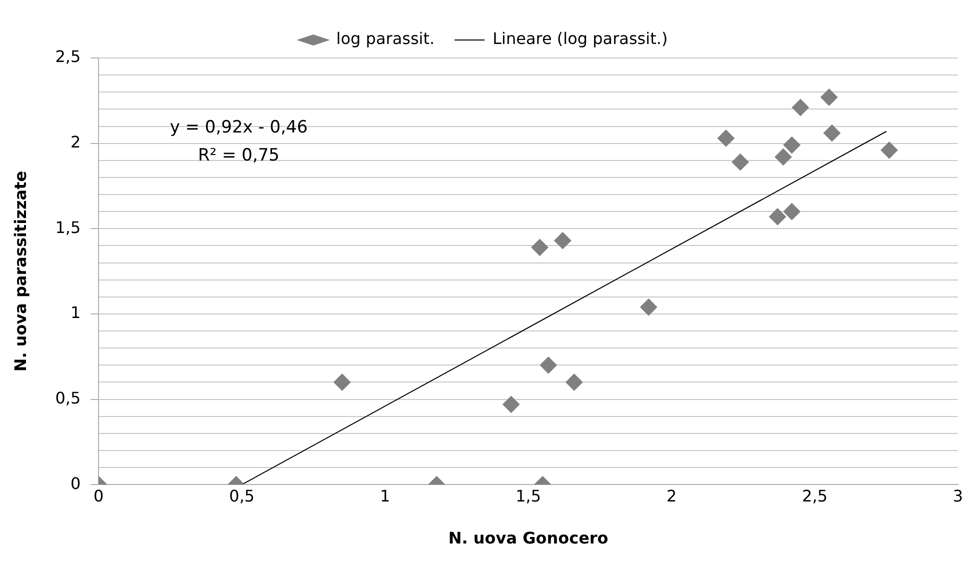  Describe the element at coordinates (528, 538) in the screenshot. I see `x-axis-title: N. uova Gonocero` at that location.